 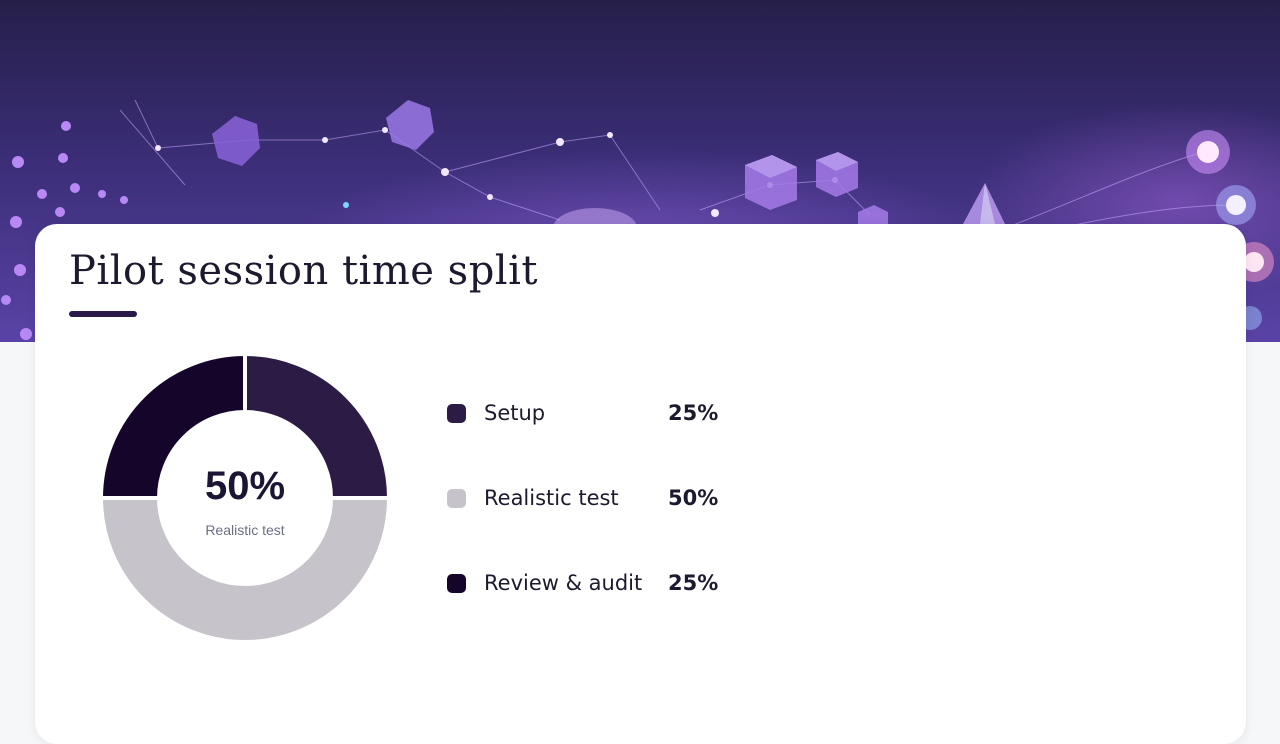 I want to click on donut-center-value: 50%, so click(x=245, y=486).